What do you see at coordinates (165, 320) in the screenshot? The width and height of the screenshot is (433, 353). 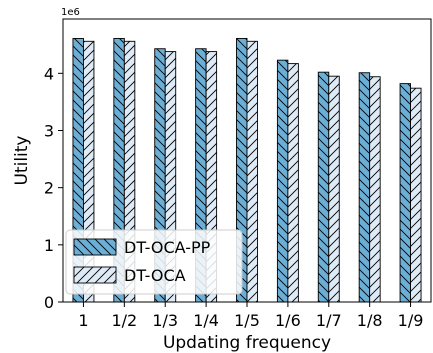 I see `x-tick-label: 1/3` at bounding box center [165, 320].